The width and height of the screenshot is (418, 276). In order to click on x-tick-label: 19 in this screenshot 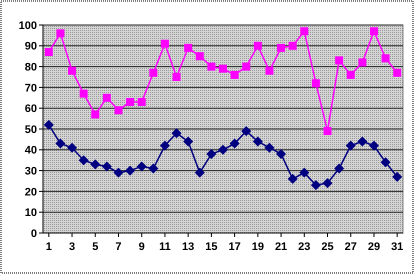, I will do `click(258, 247)`.